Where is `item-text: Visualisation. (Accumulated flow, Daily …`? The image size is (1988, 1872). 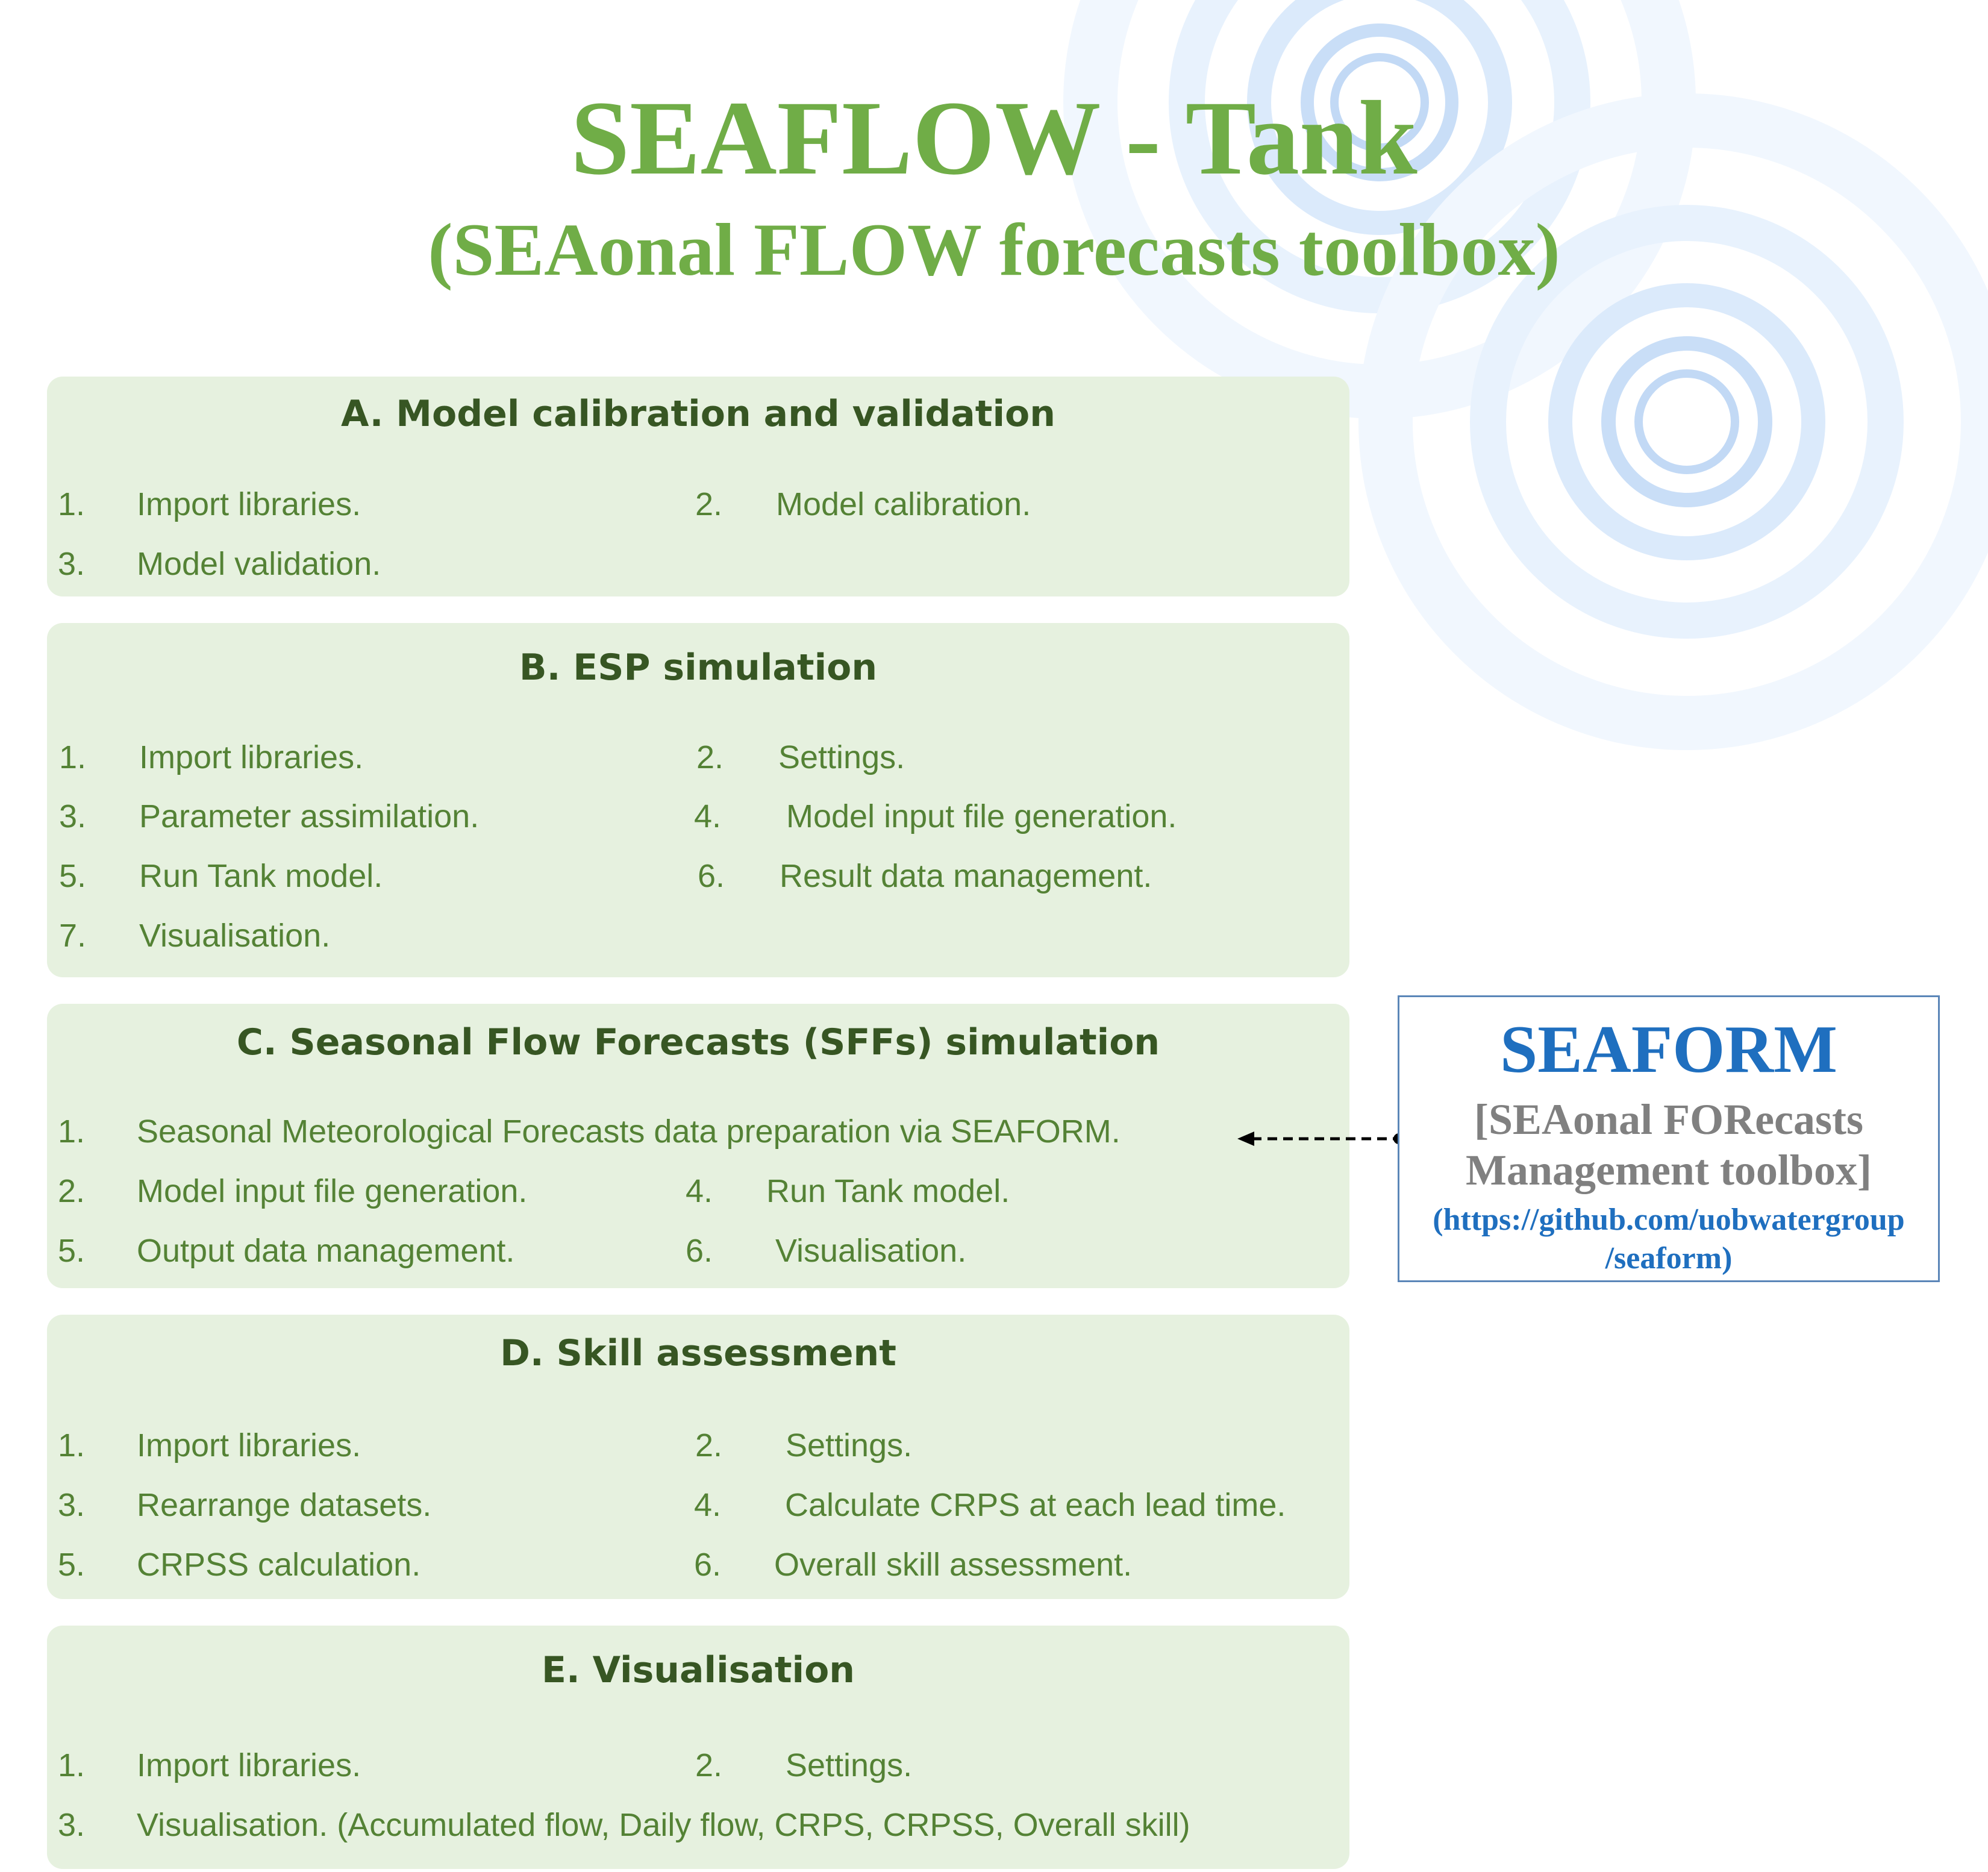 item-text: Visualisation. (Accumulated flow, Daily … is located at coordinates (664, 1825).